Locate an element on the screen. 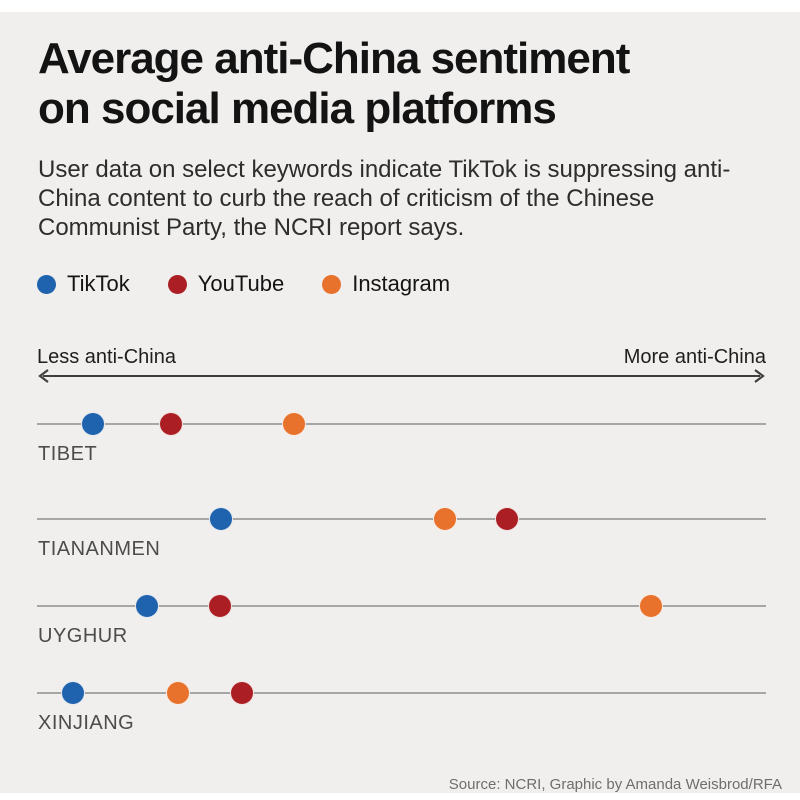 The image size is (800, 800). legend-item-instagram: Instagram is located at coordinates (386, 284).